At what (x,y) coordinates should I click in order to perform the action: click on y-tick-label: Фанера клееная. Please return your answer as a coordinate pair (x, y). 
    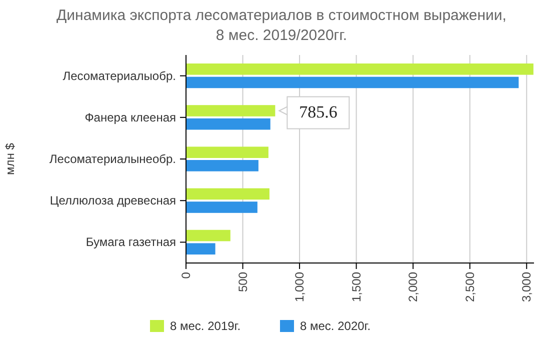
    Looking at the image, I should click on (130, 117).